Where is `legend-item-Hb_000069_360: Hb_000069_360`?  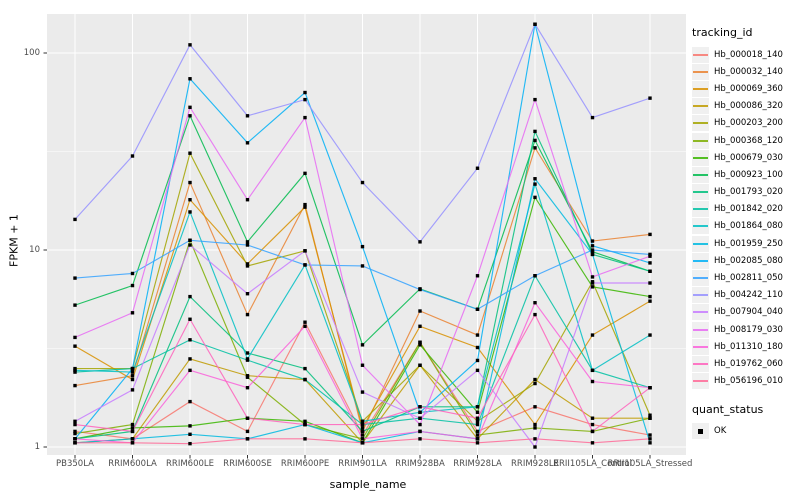
legend-item-Hb_000069_360: Hb_000069_360 is located at coordinates (745, 88).